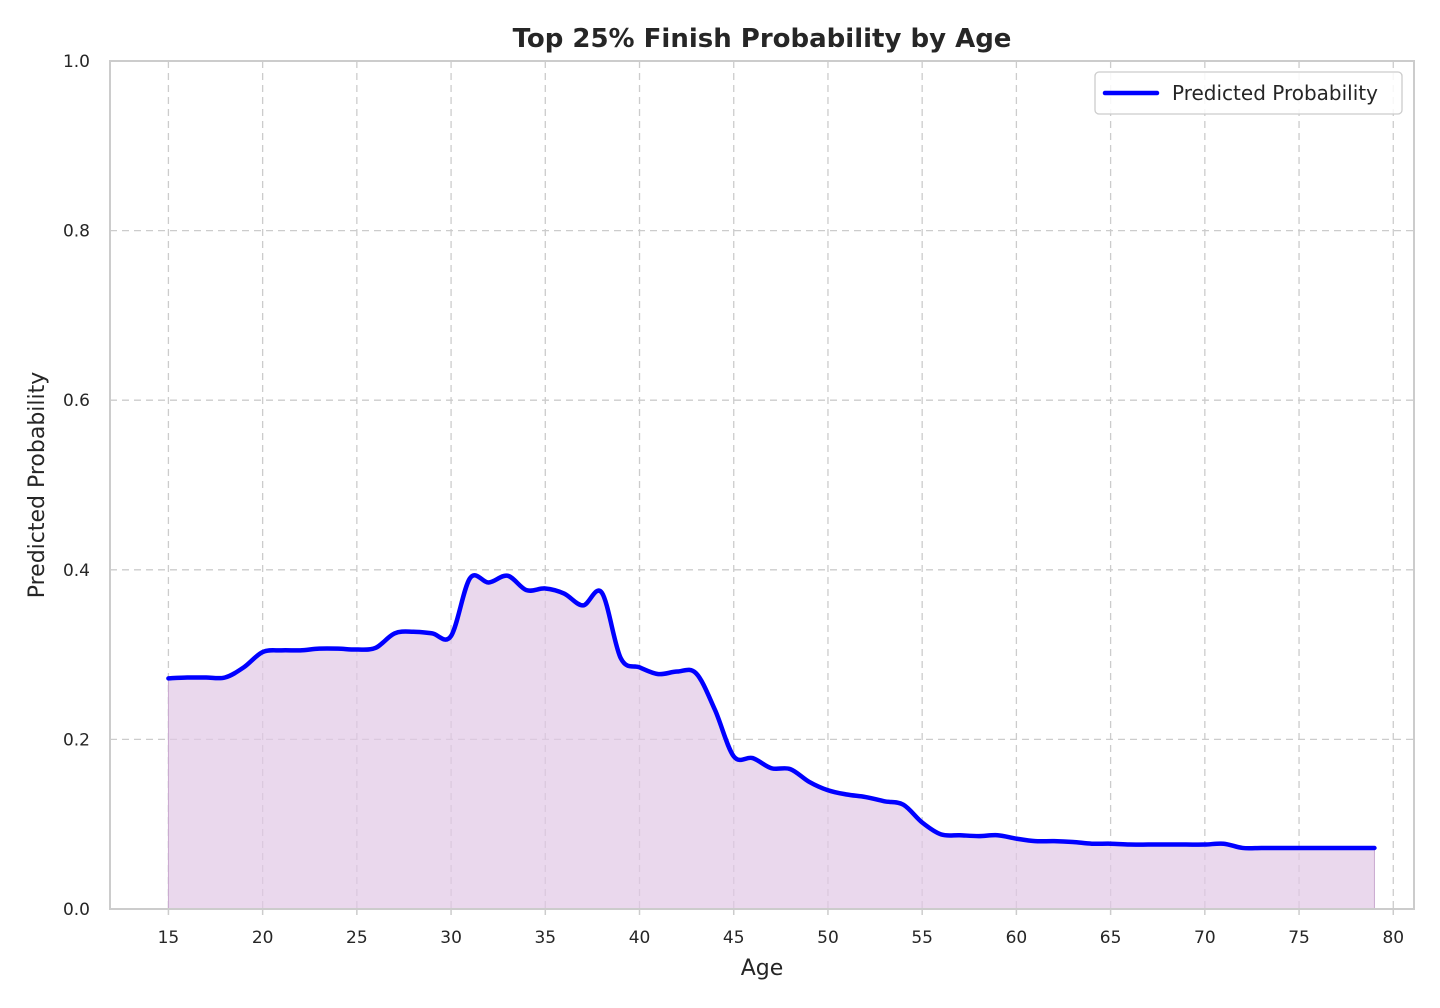  Describe the element at coordinates (357, 938) in the screenshot. I see `x-tick-label: 25` at that location.